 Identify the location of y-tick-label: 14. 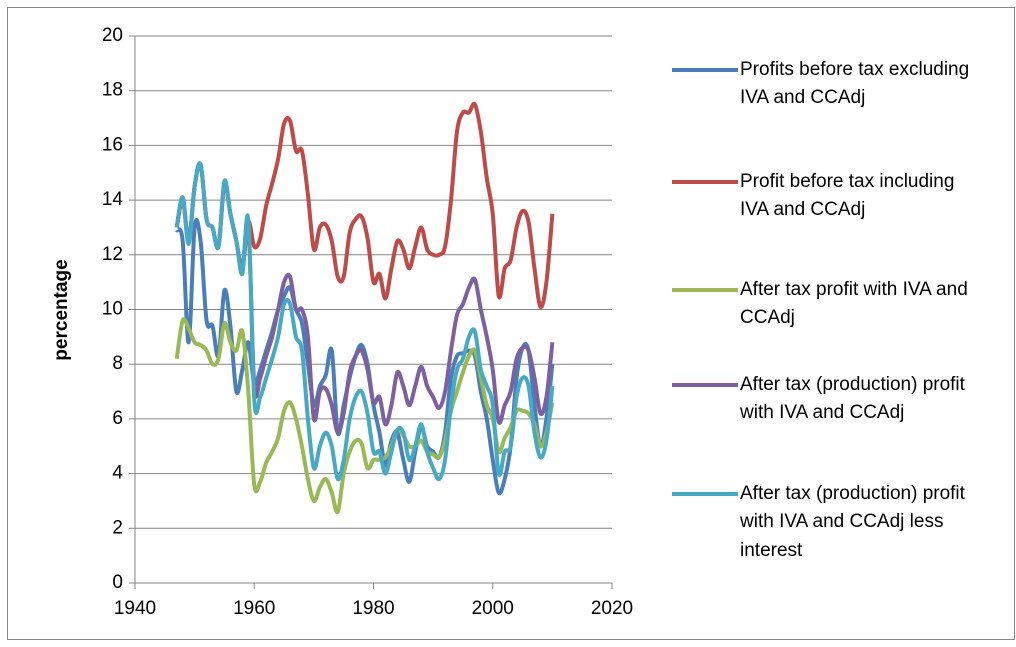
(113, 199).